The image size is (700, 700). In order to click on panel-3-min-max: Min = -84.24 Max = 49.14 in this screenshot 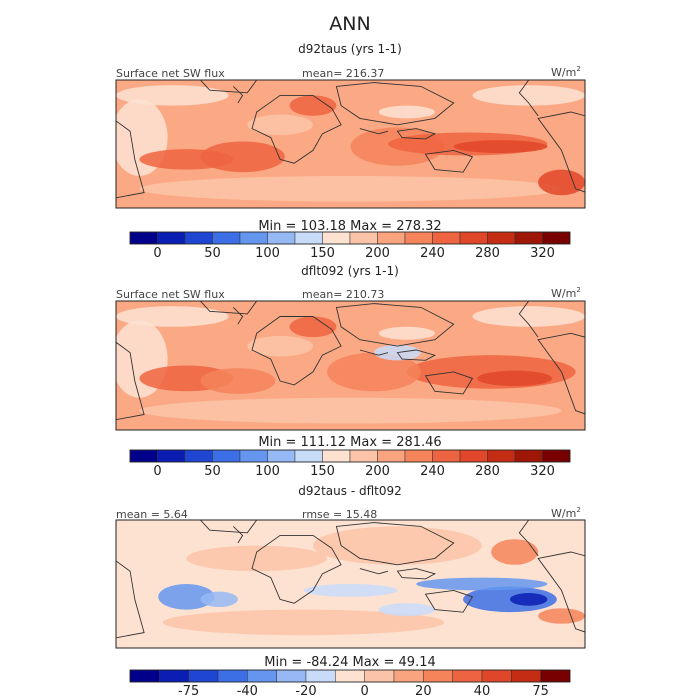, I will do `click(350, 662)`.